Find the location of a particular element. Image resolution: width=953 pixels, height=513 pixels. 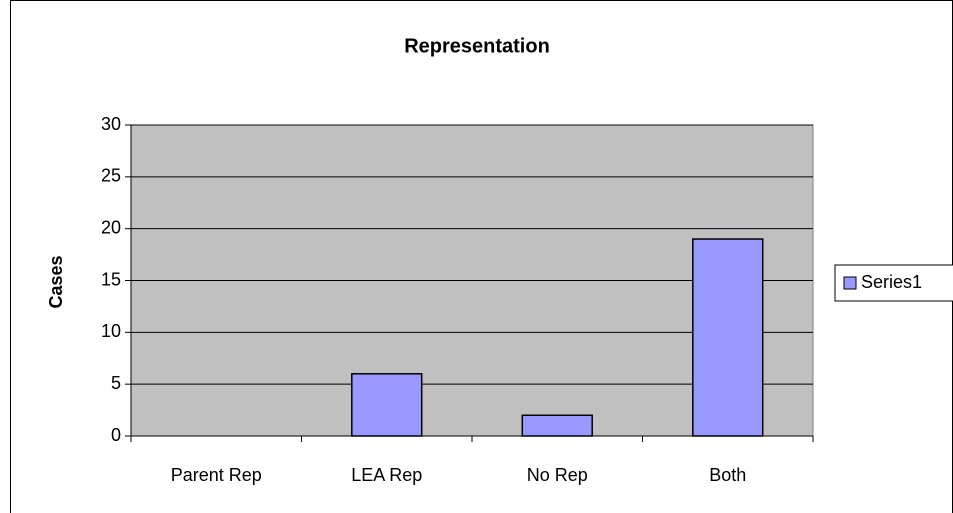

y-tick-label: 0 is located at coordinates (116, 435).